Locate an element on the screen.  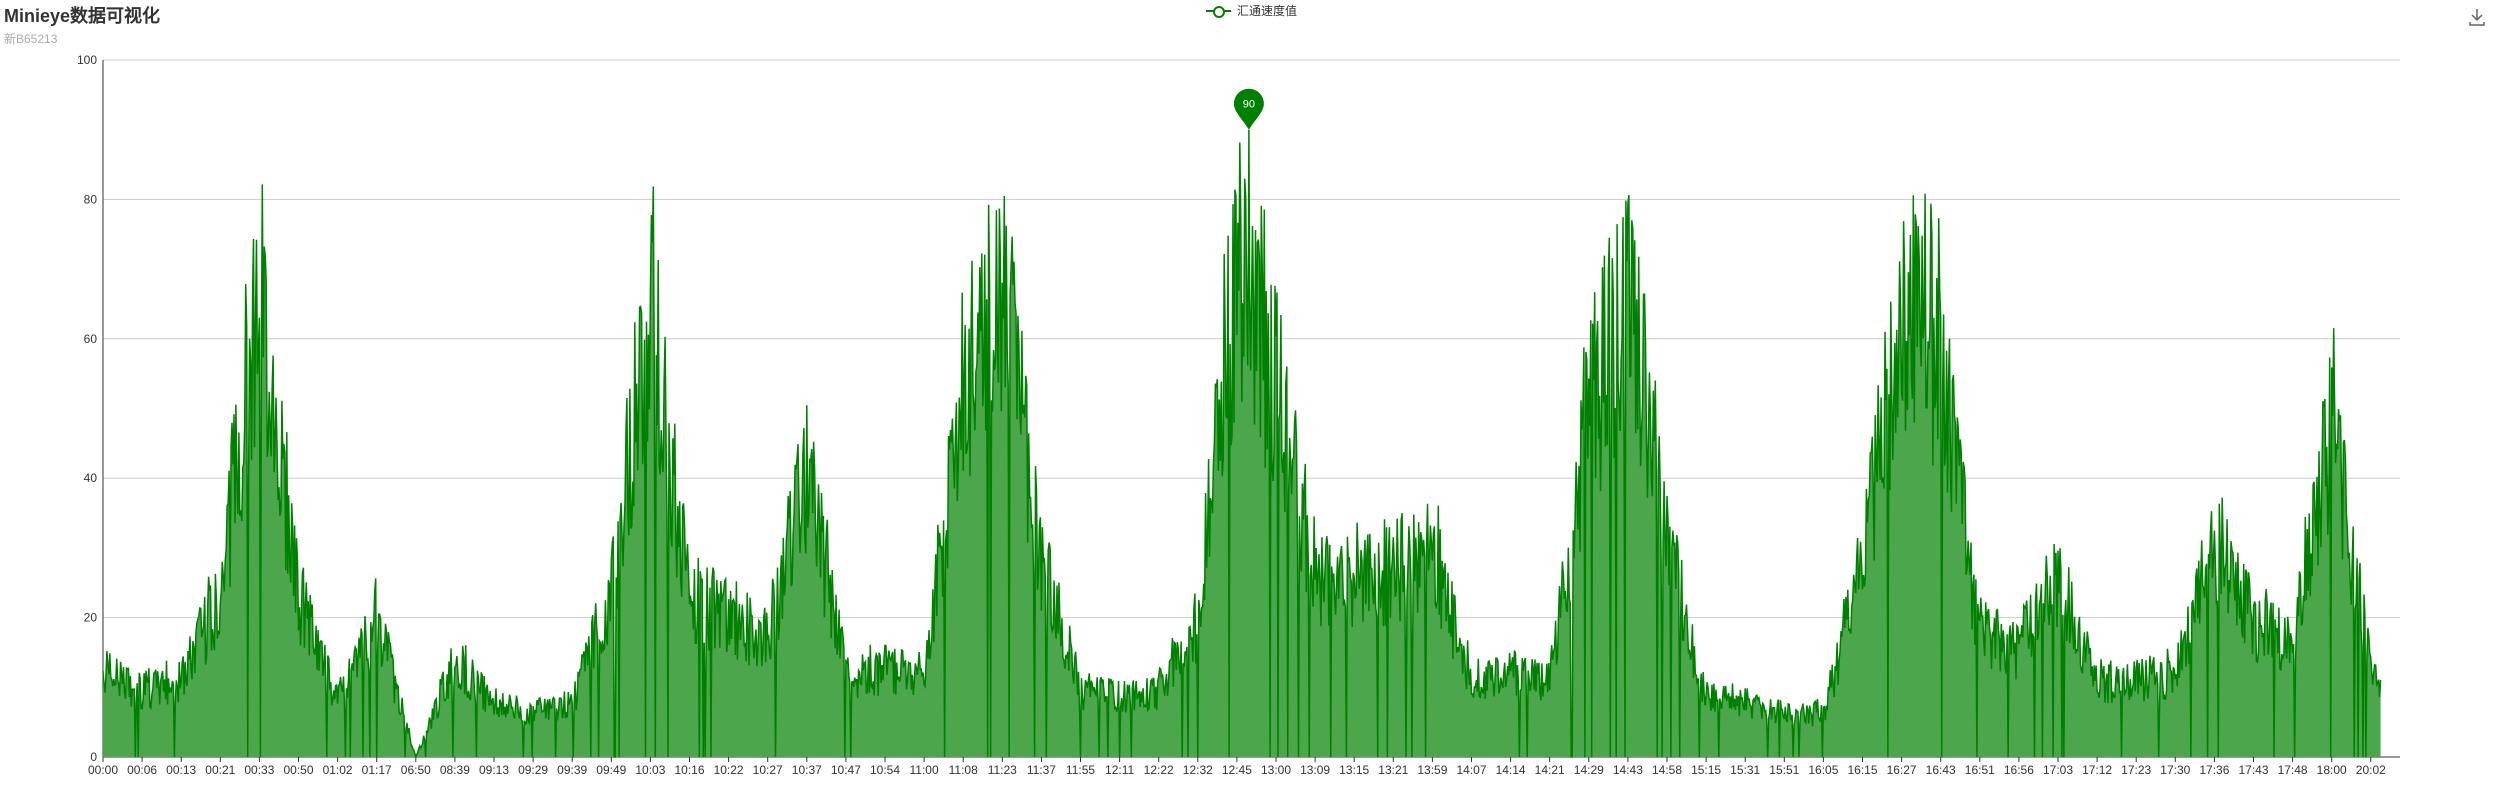
x-tick-label: 10:27 is located at coordinates (768, 770).